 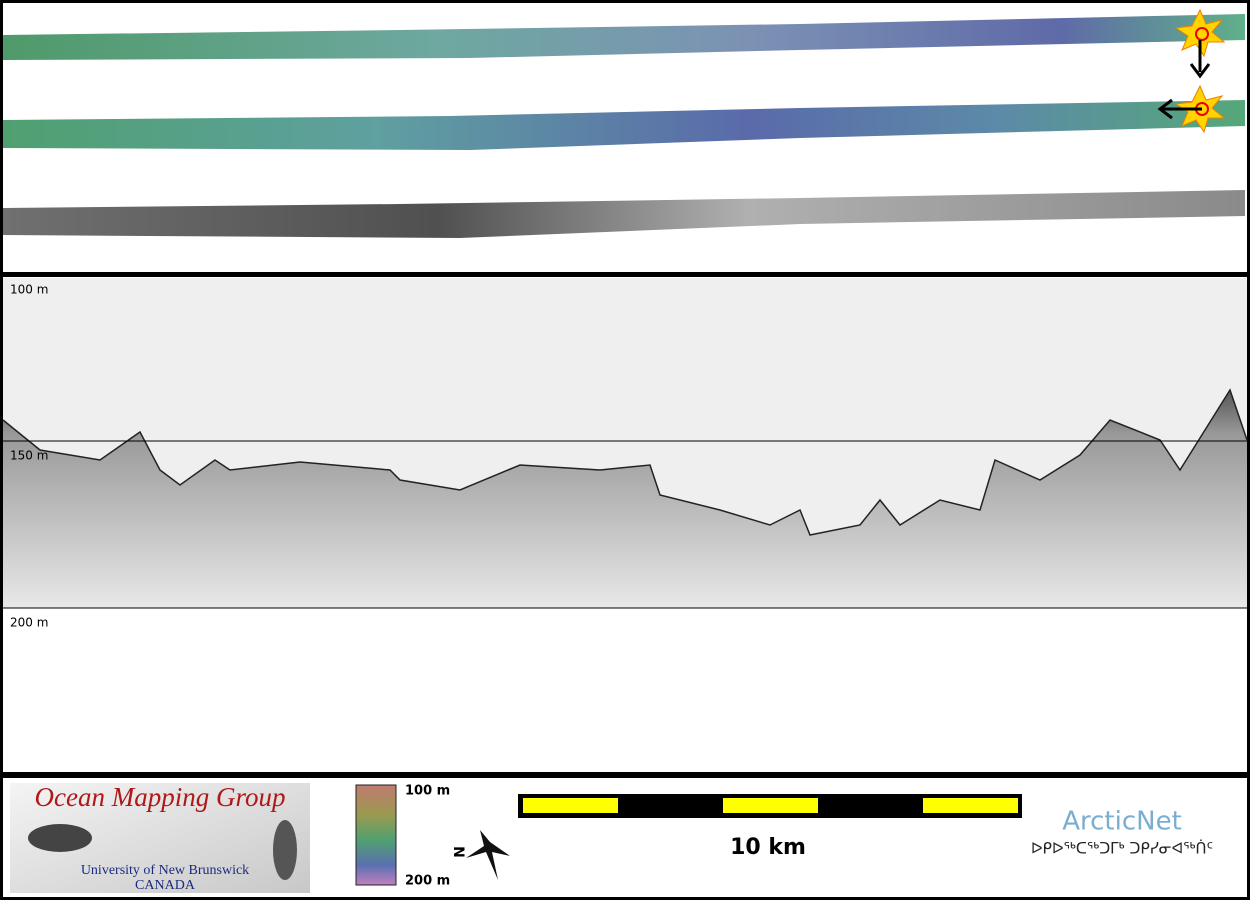 What do you see at coordinates (624, 214) in the screenshot?
I see `backscatter-swath` at bounding box center [624, 214].